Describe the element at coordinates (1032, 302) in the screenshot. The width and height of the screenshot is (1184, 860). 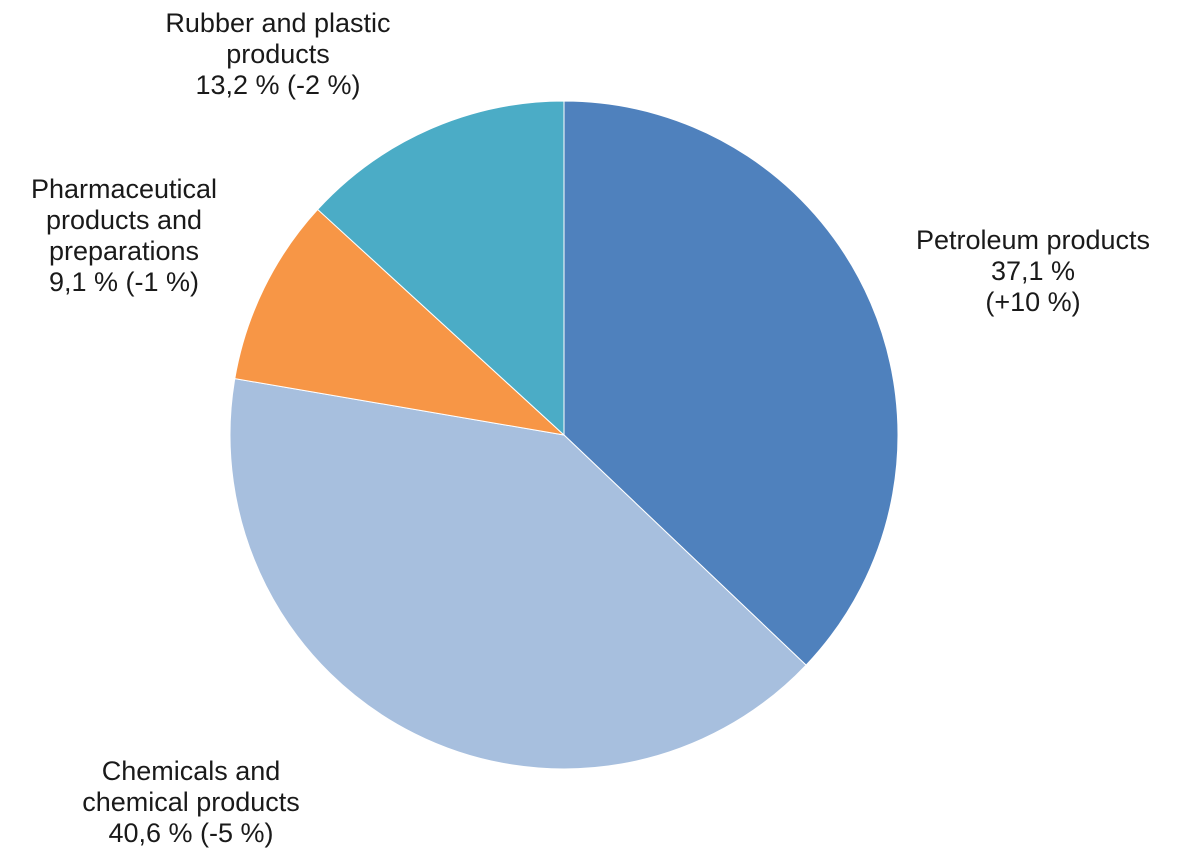
I see `slice-label-line: (+10 %)` at that location.